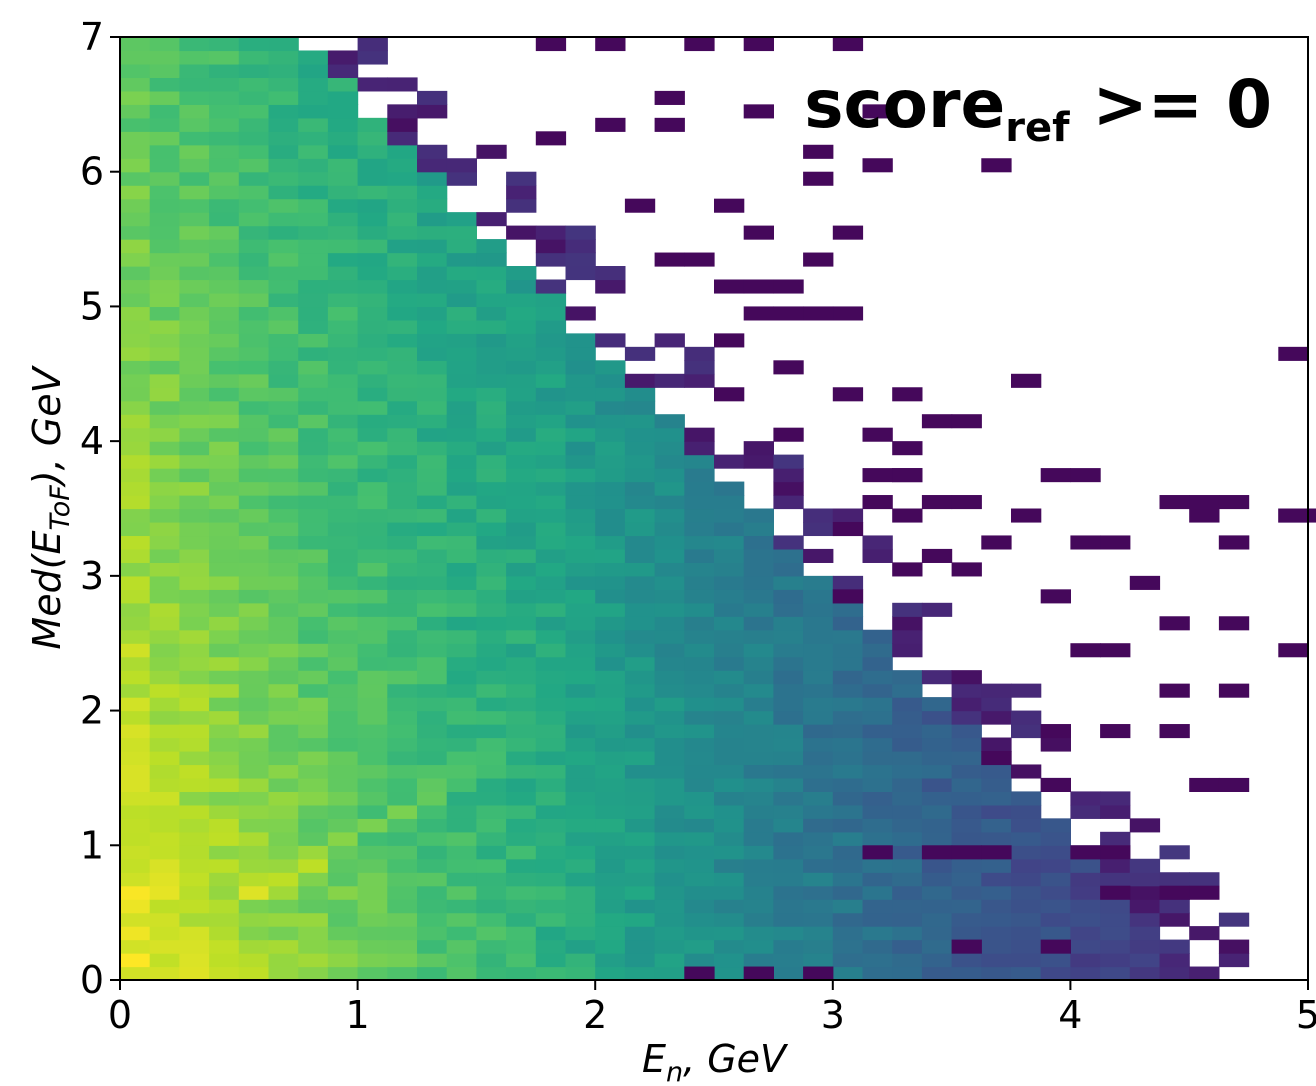 Image resolution: width=1316 pixels, height=1086 pixels. Describe the element at coordinates (1171, 104) in the screenshot. I see `score-annotation-rest: >= 0` at that location.